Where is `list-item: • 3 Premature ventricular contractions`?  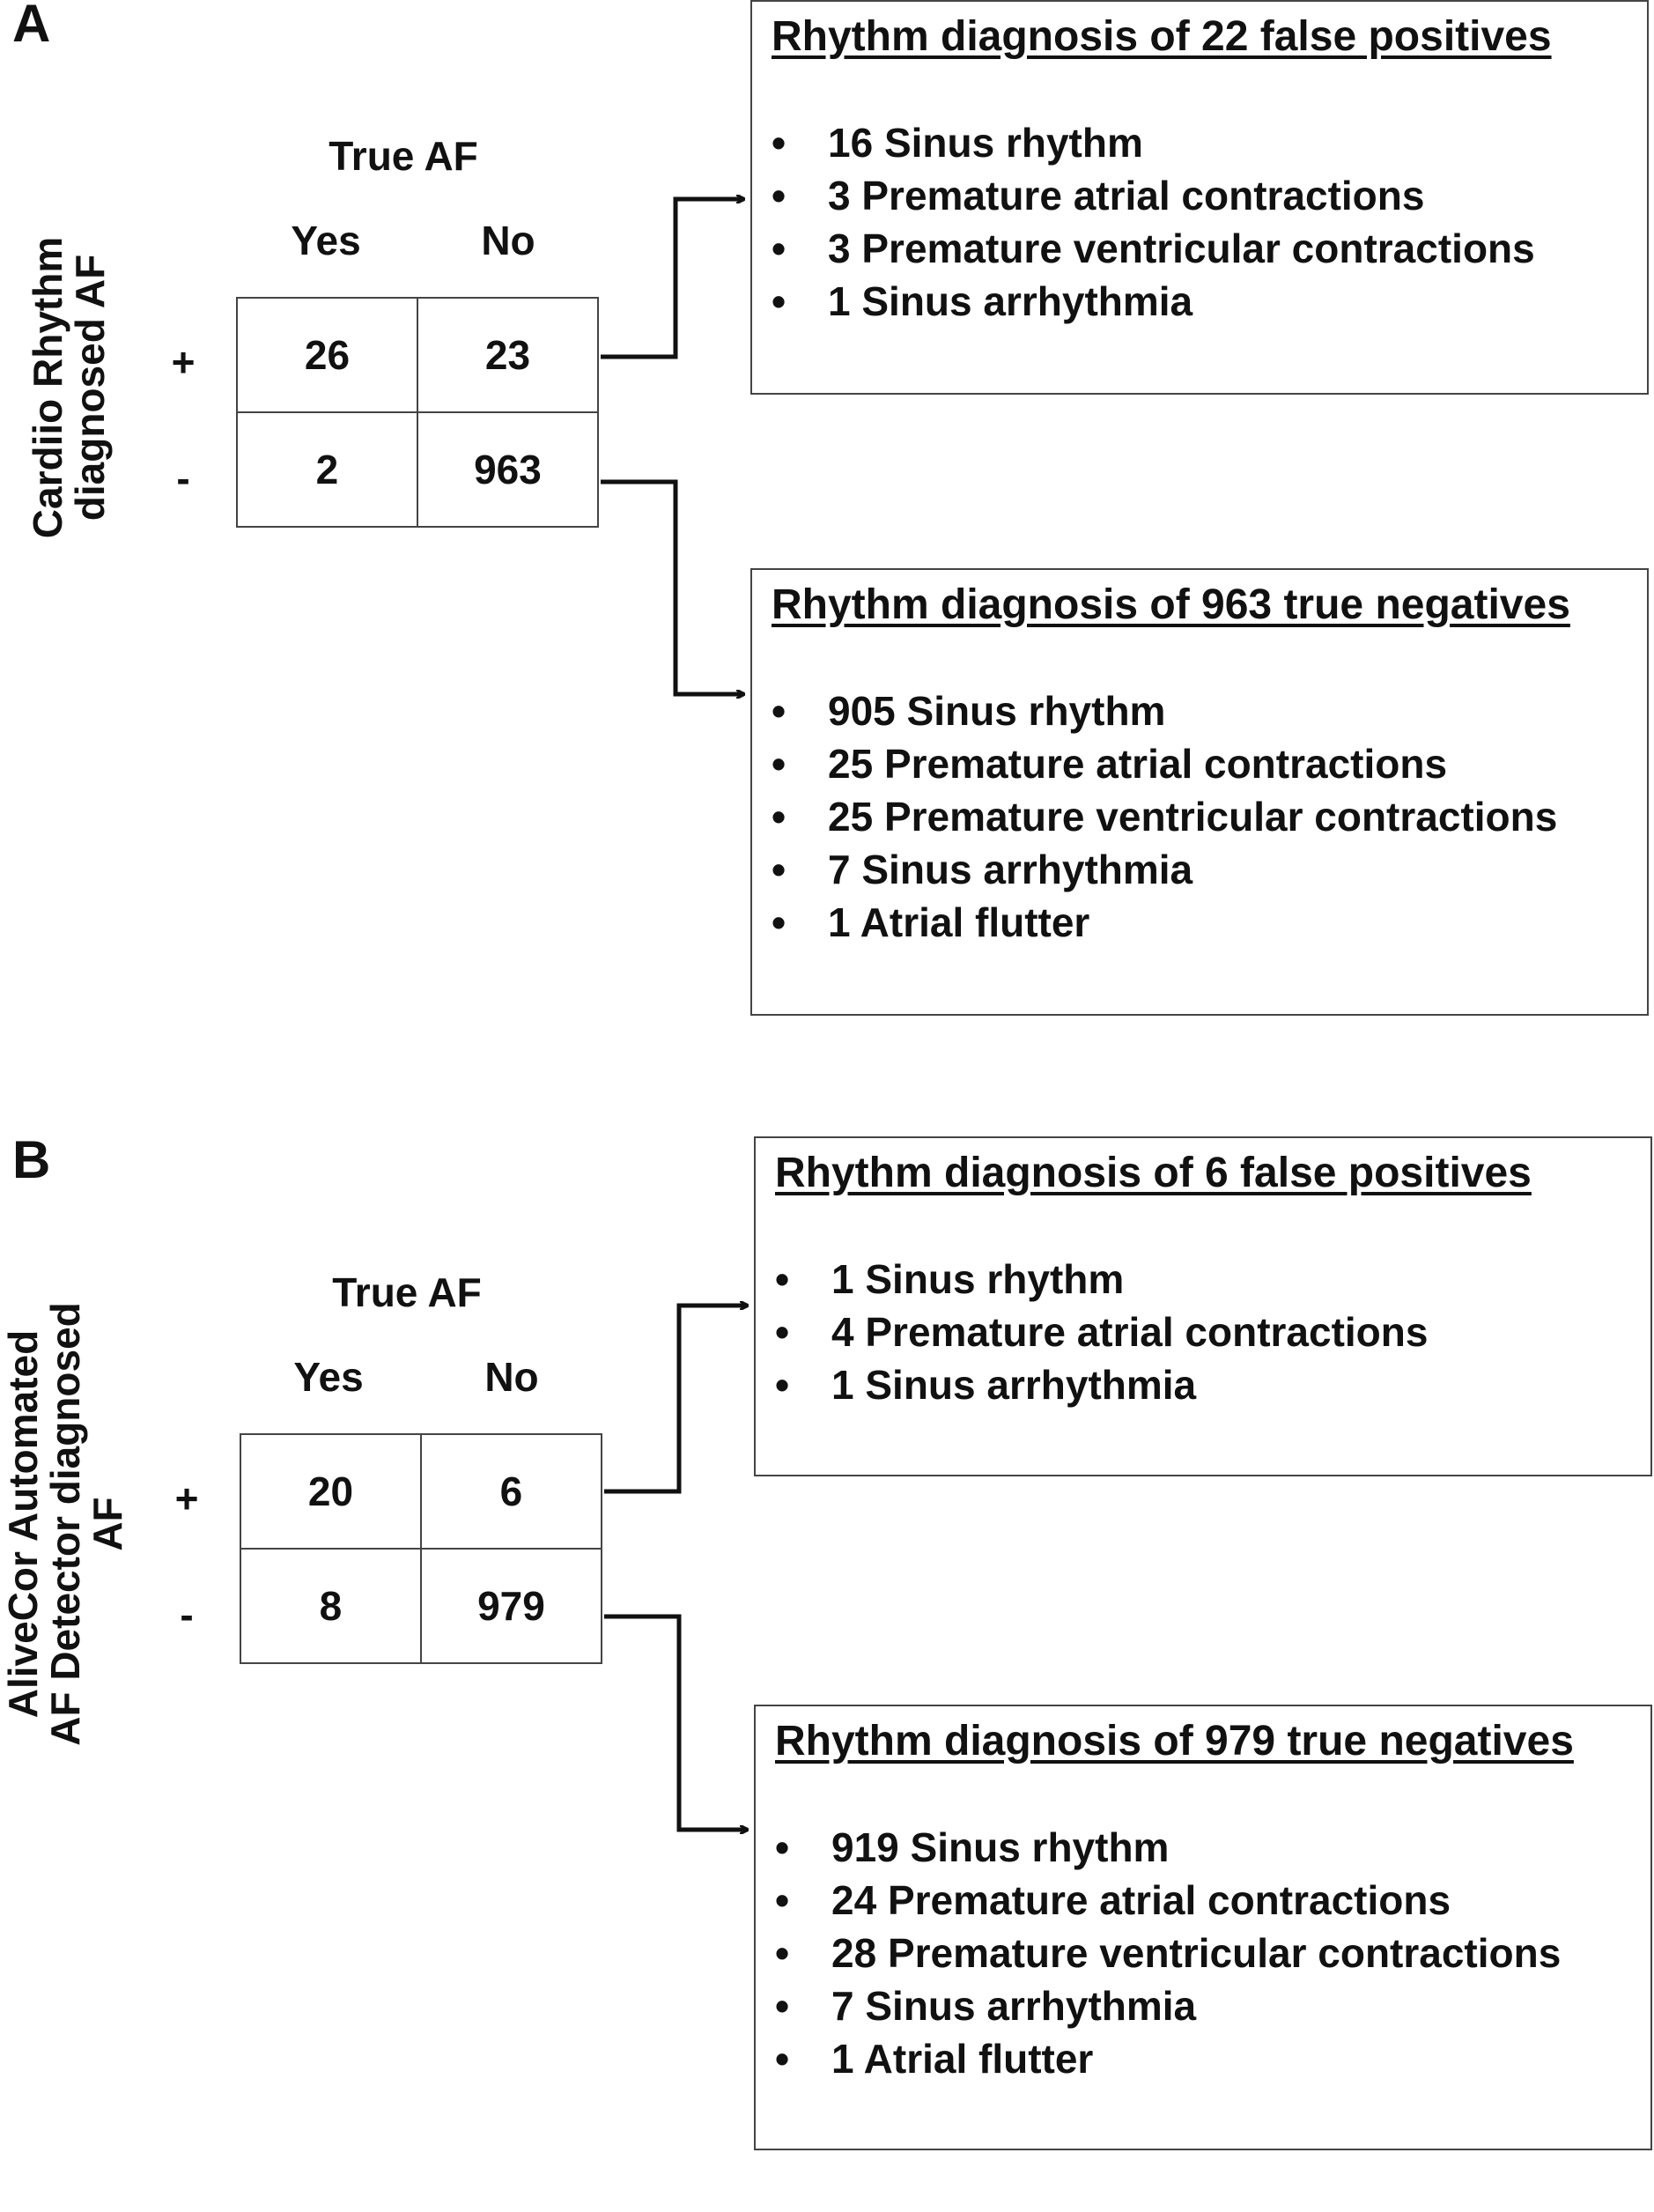 list-item: • 3 Premature ventricular contractions is located at coordinates (1154, 248).